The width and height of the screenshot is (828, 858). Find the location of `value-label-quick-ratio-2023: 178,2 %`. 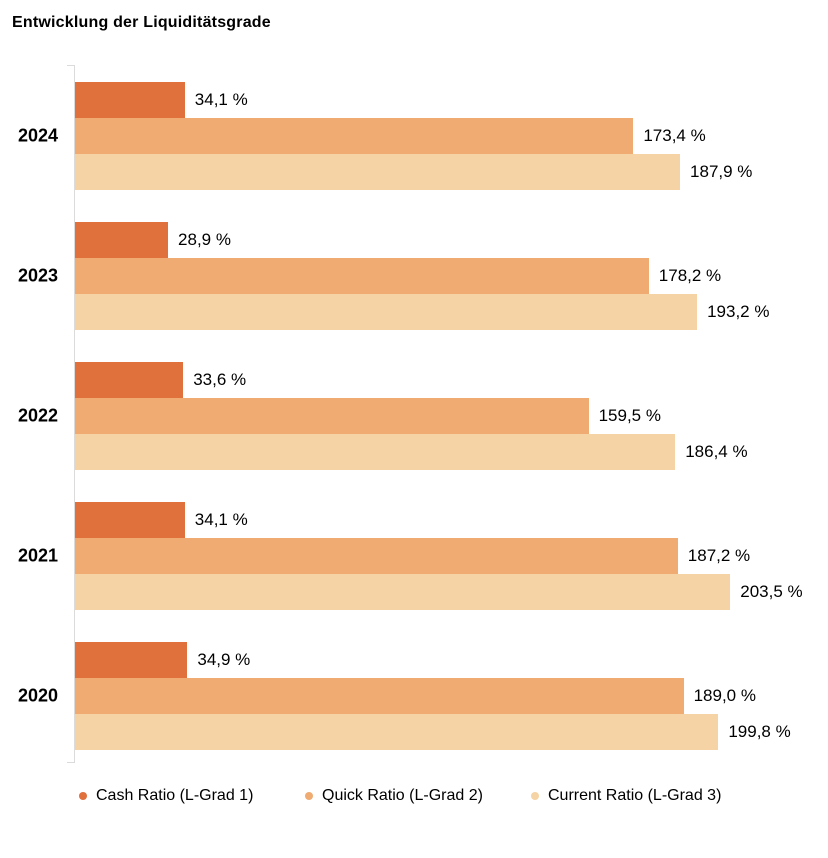

value-label-quick-ratio-2023: 178,2 % is located at coordinates (690, 275).